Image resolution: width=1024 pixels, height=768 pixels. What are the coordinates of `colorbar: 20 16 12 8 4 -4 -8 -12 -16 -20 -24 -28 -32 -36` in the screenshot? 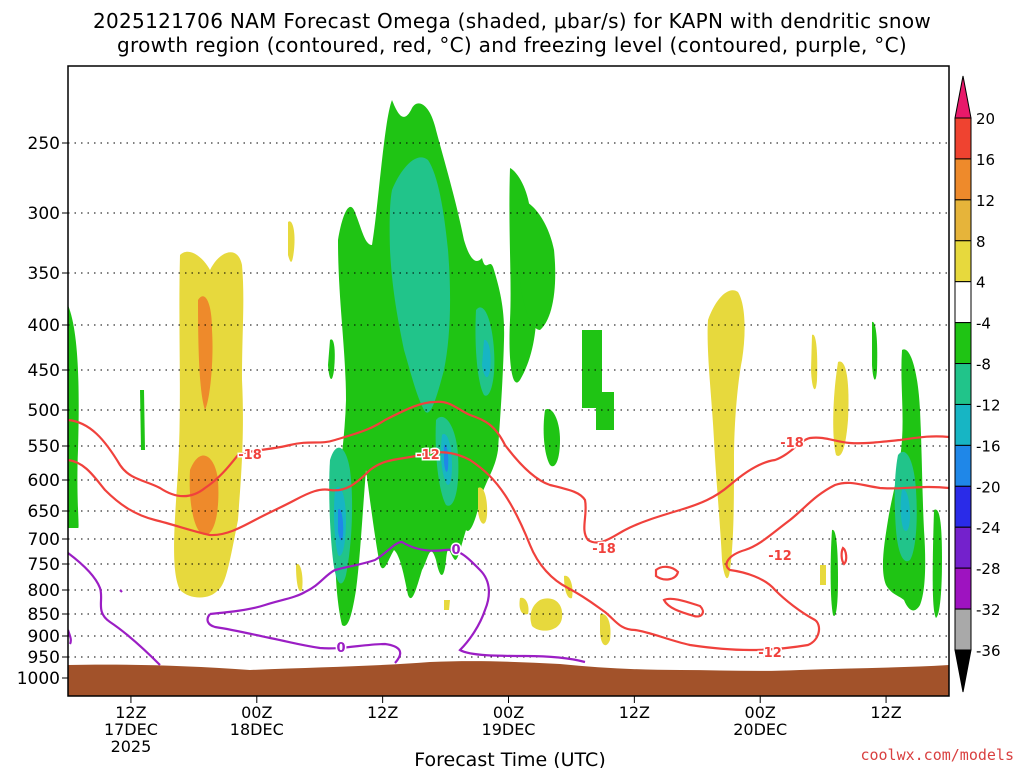 It's located at (977, 384).